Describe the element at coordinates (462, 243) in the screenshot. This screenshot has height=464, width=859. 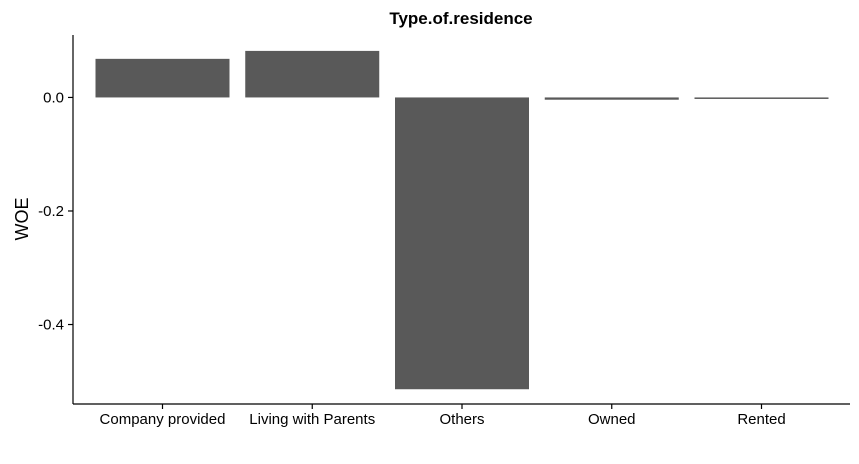
I see `bar-others` at that location.